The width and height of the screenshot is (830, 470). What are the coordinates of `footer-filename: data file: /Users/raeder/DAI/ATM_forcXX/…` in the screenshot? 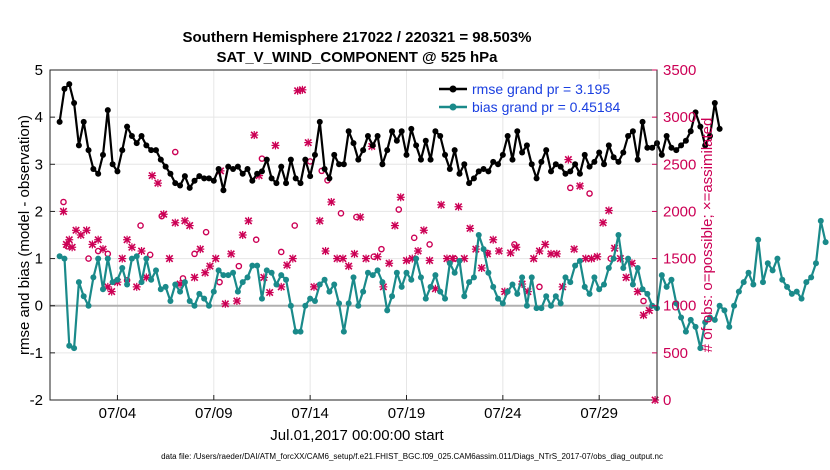 It's located at (412, 456).